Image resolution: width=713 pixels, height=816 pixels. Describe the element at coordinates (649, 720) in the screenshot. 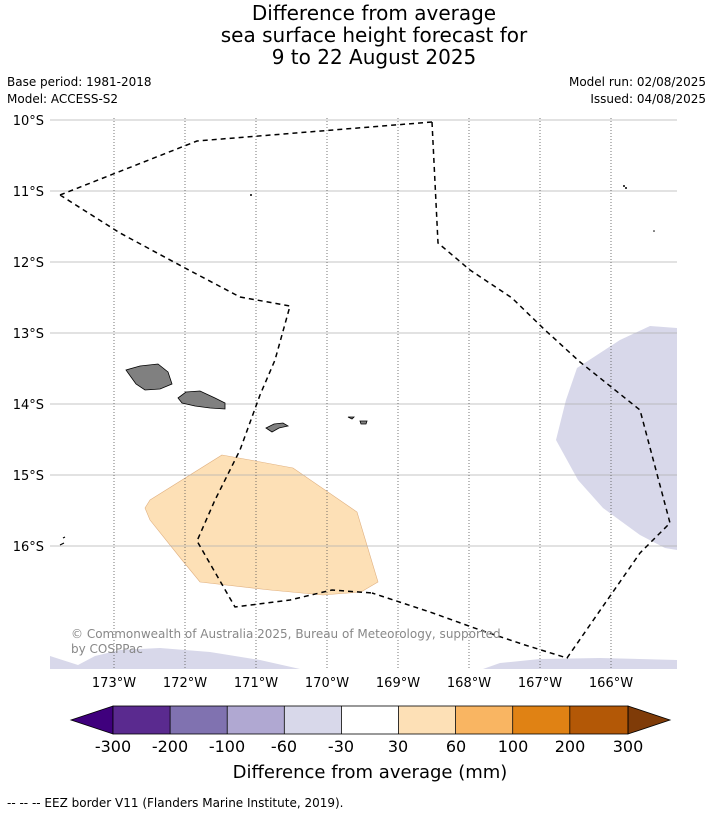

I see `colorbar-extend-high` at that location.